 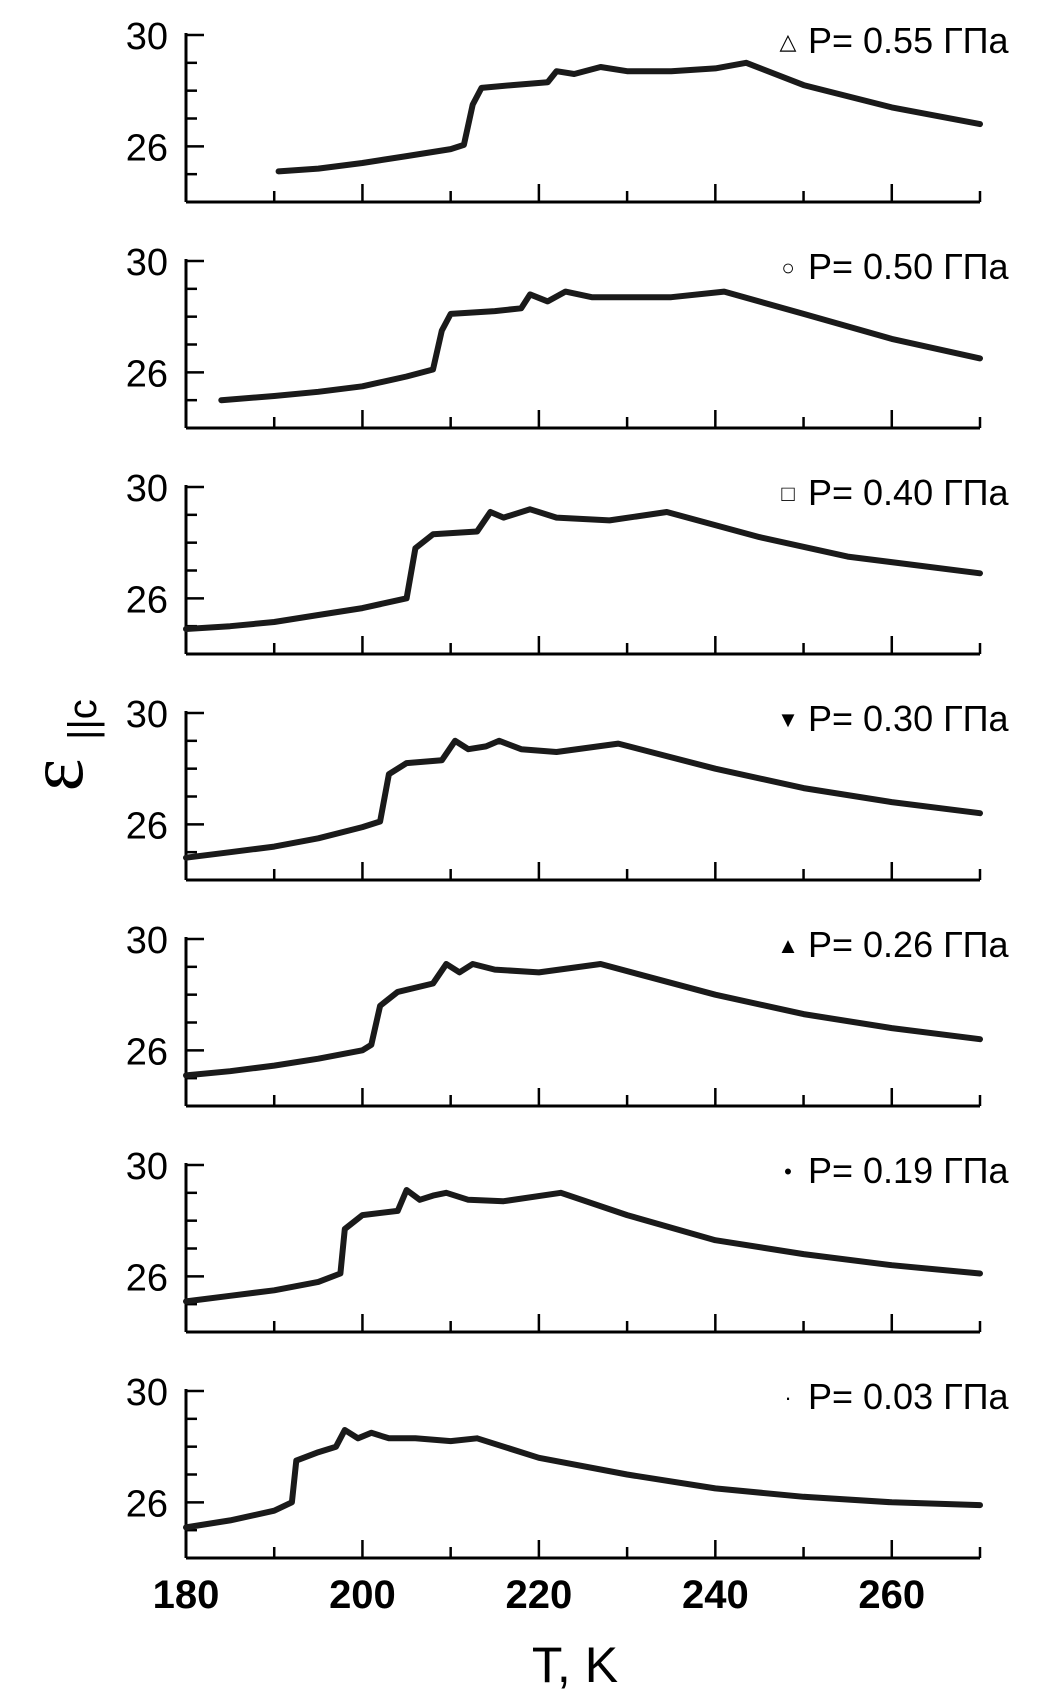 I want to click on legend-marker: △, so click(x=788, y=41).